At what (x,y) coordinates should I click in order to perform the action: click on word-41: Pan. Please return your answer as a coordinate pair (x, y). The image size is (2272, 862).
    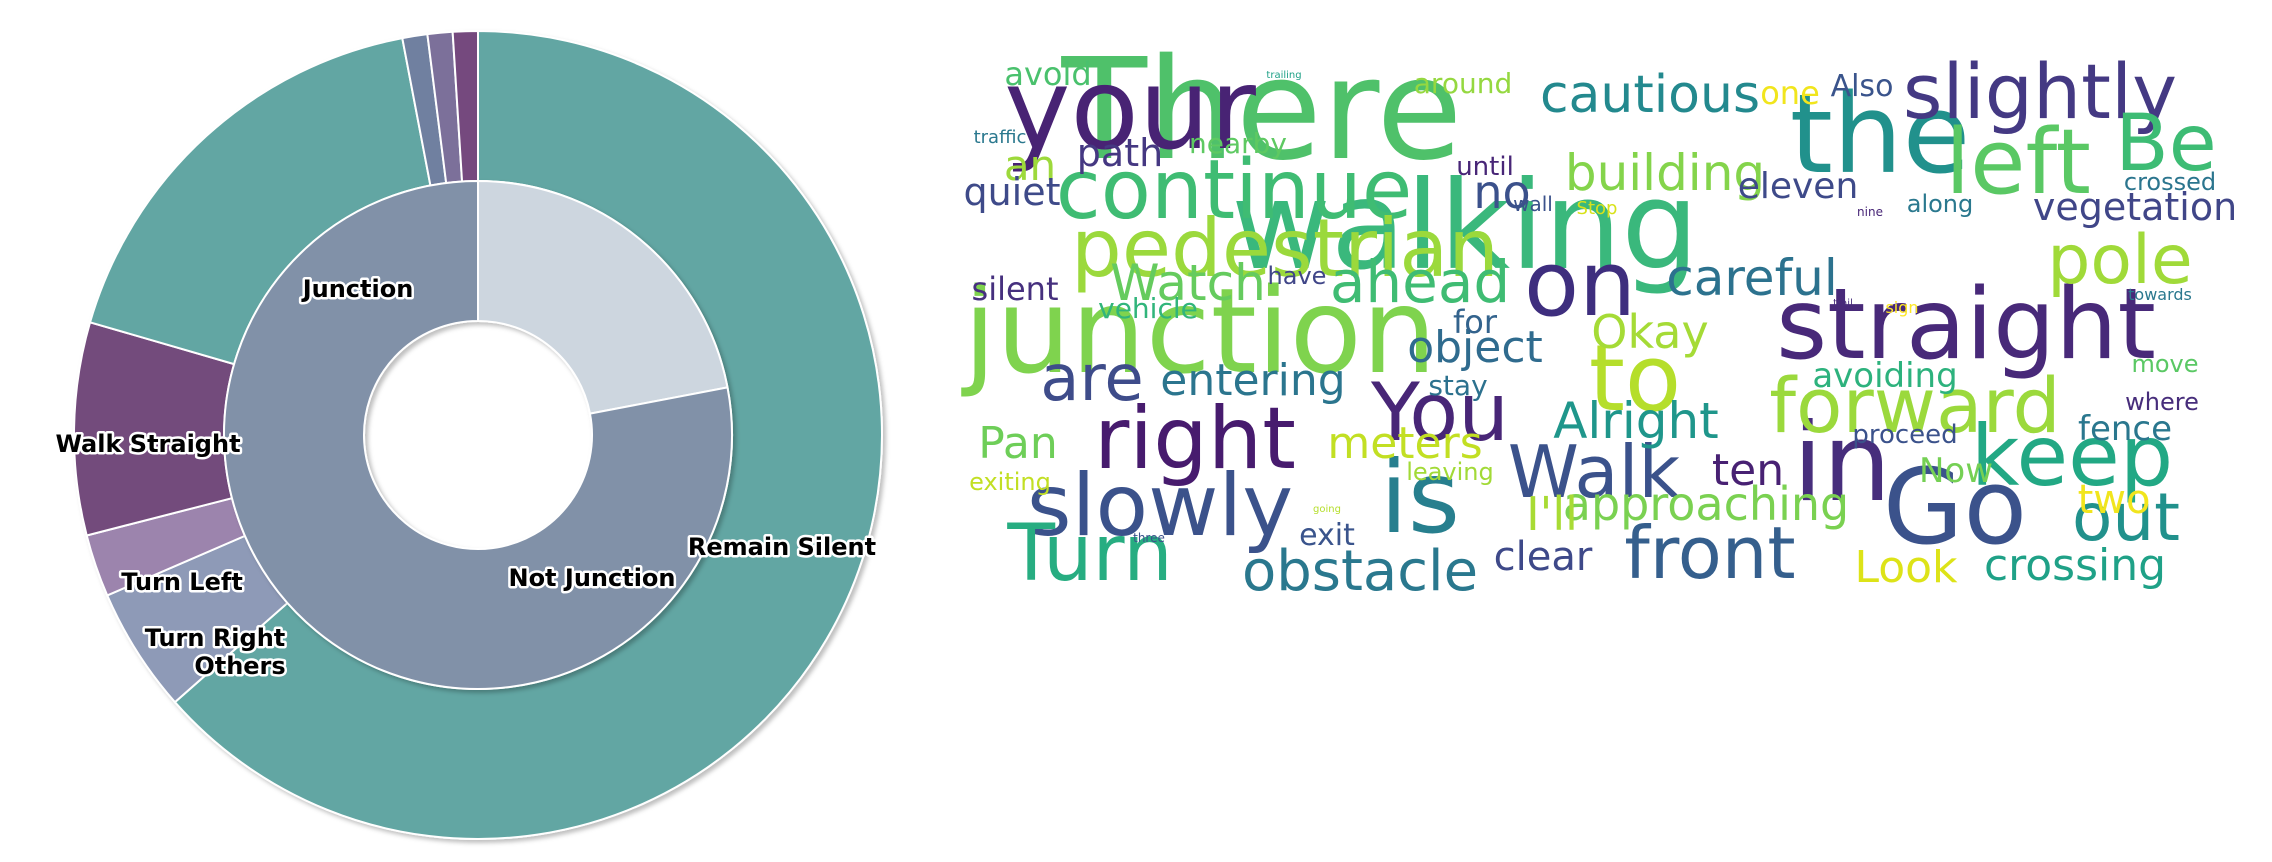
    Looking at the image, I should click on (1017, 443).